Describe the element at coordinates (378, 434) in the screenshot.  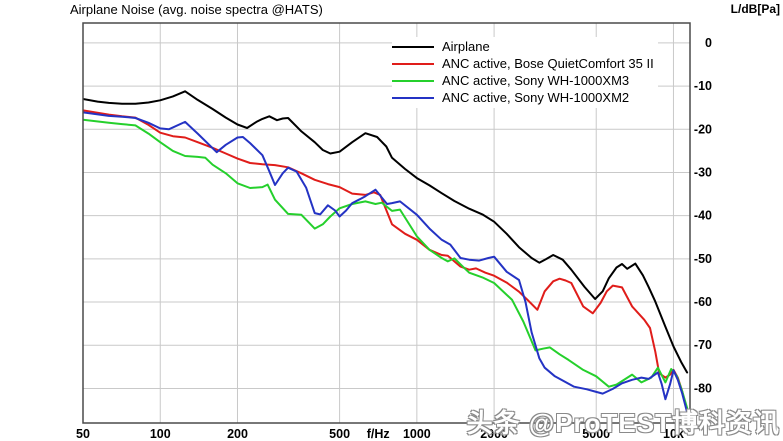
I see `svg-text: f/Hz` at that location.